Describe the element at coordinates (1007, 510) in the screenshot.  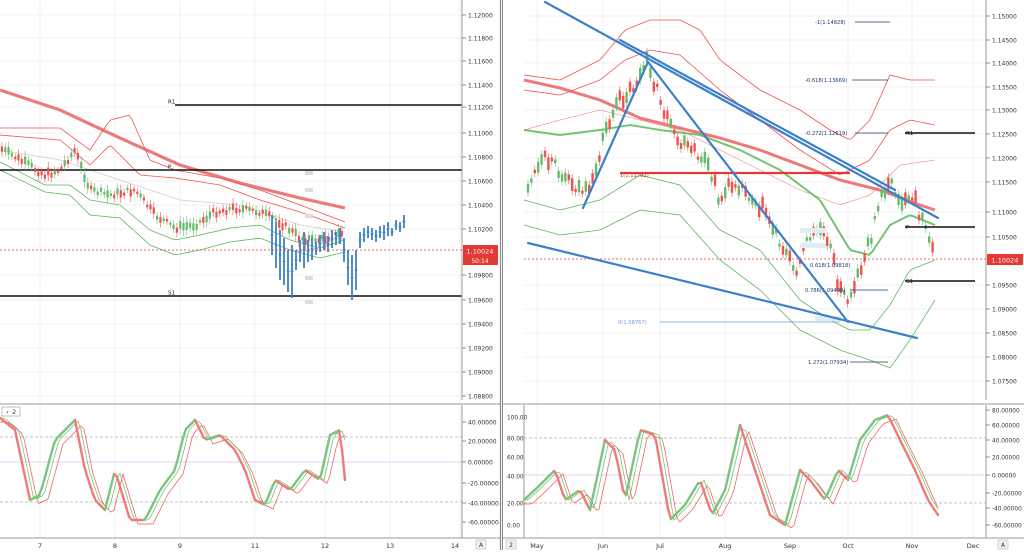
I see `right-osc-right-label: -40.00000` at that location.